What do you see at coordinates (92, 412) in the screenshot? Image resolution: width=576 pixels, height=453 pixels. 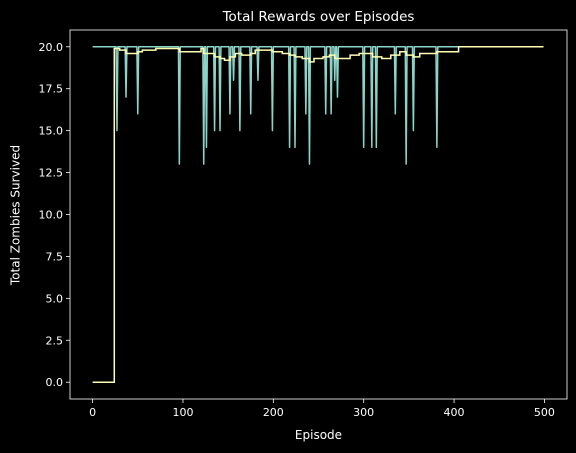 I see `x-tick-label: 0` at bounding box center [92, 412].